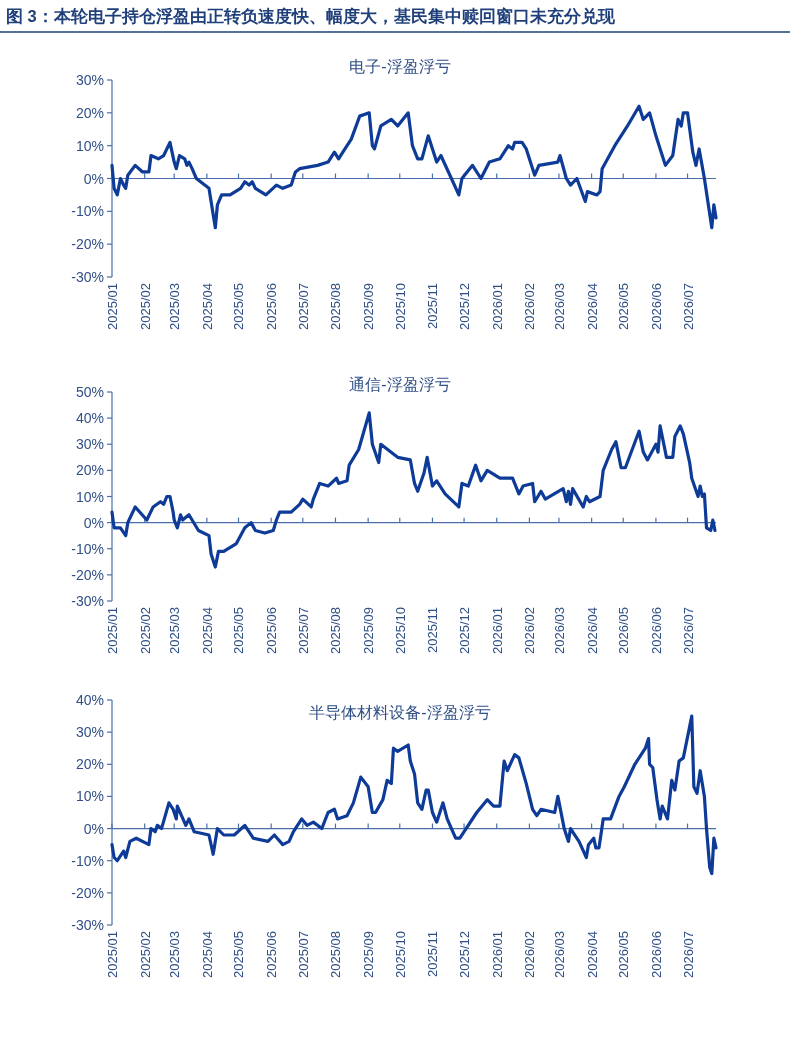 Image resolution: width=790 pixels, height=1038 pixels. I want to click on caption: 图 3：本轮电子持仓浮盈由正转负速度快、幅度大，基民集中赎回窗口未充分兑现, so click(311, 16).